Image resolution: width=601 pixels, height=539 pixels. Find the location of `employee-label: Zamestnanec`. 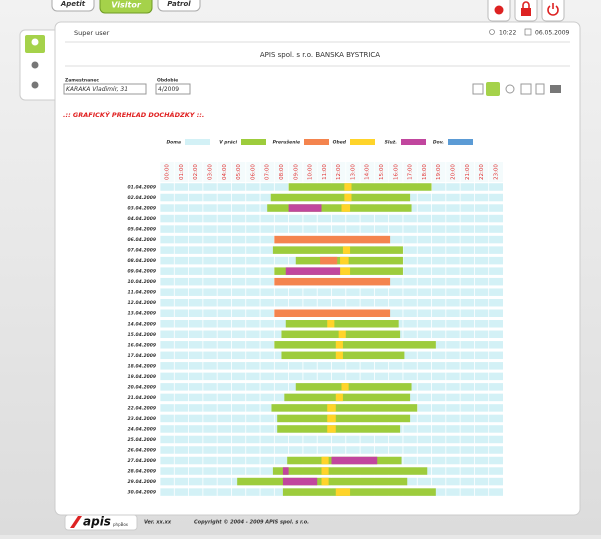

employee-label: Zamestnanec is located at coordinates (82, 81).